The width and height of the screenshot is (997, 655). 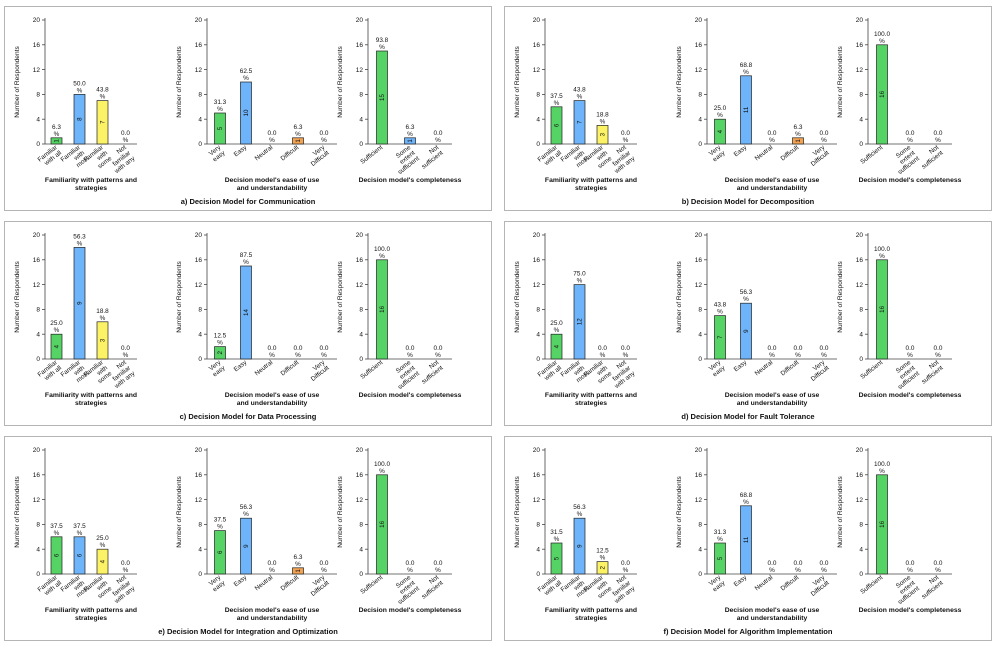 I want to click on x-tick-label: Notsufficient, so click(x=930, y=372).